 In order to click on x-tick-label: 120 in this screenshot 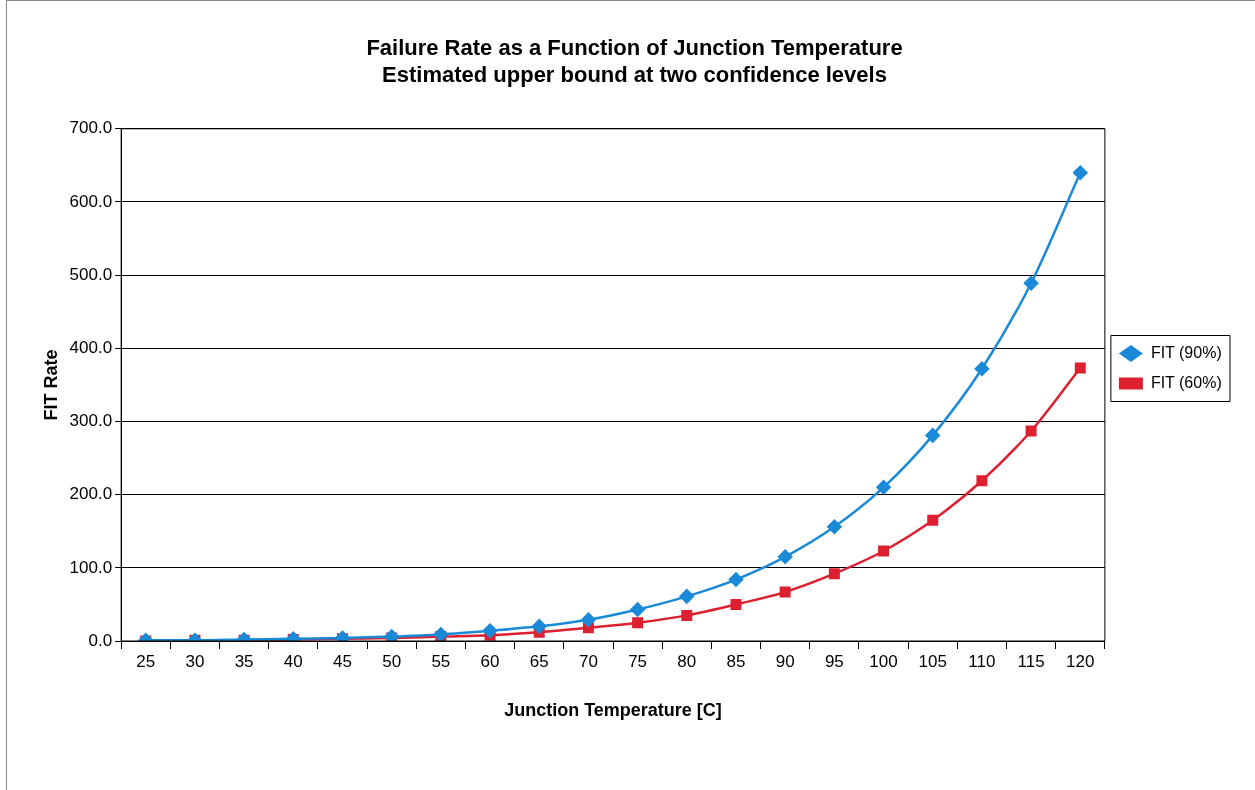, I will do `click(1080, 661)`.